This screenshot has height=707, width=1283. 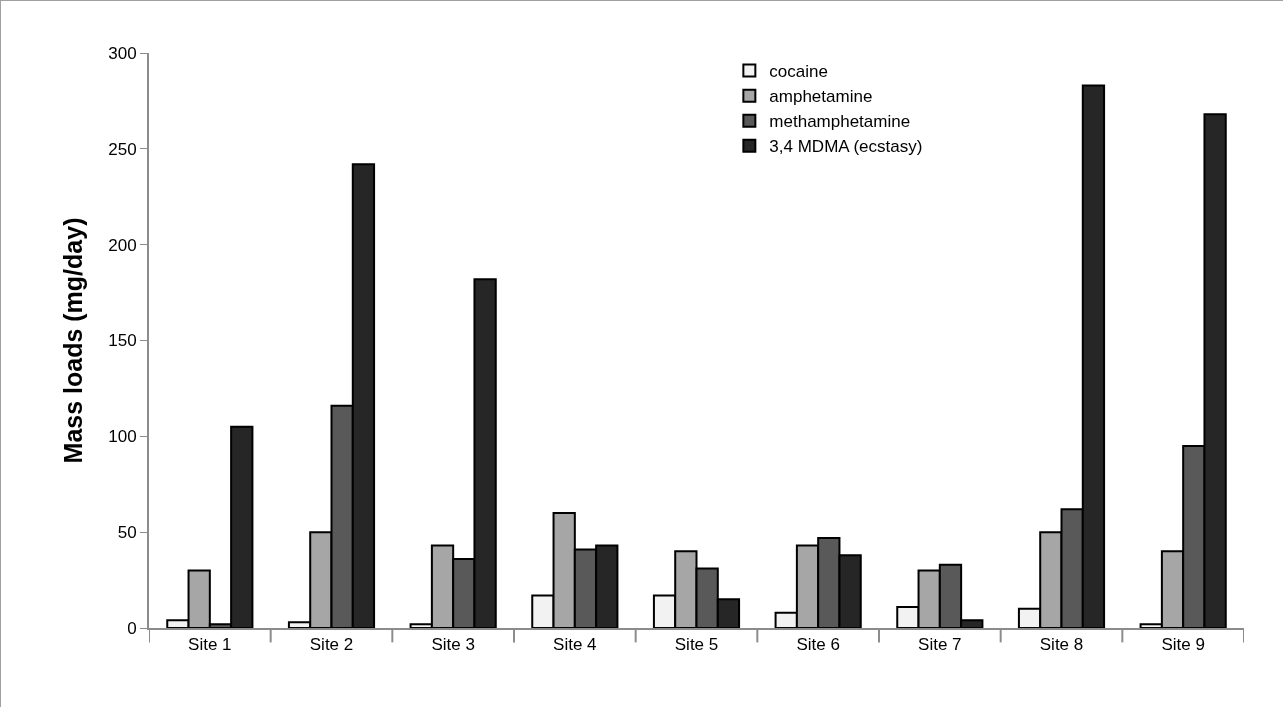 What do you see at coordinates (331, 645) in the screenshot?
I see `x-tick-label: Site 2` at bounding box center [331, 645].